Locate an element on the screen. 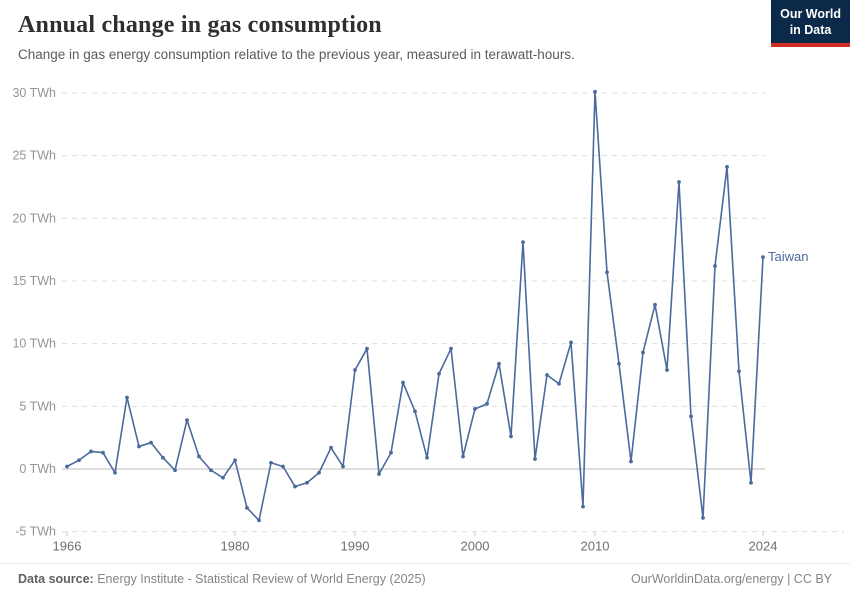 The height and width of the screenshot is (601, 850). owid-logo-line2: in Data is located at coordinates (810, 30).